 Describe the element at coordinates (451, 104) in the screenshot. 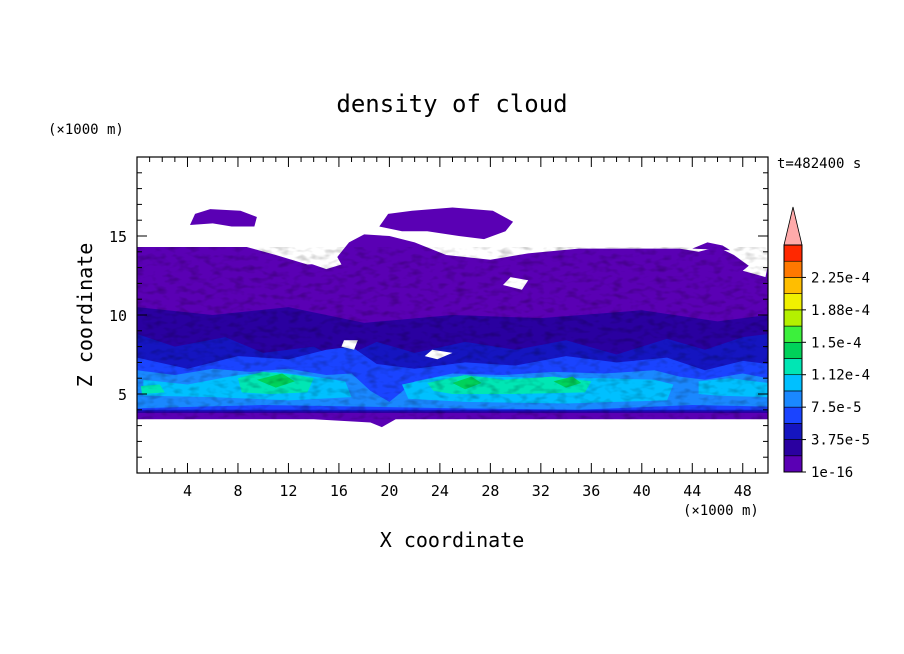

I see `chart-title: density of cloud` at that location.